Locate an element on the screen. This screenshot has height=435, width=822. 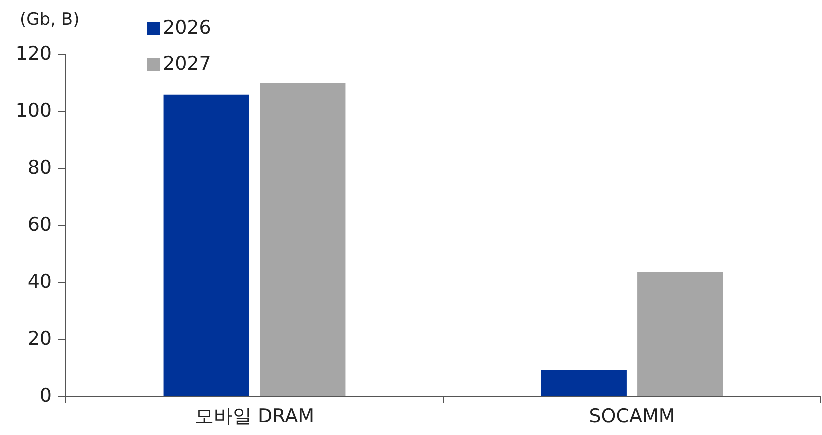
y-tick-label: 100 is located at coordinates (34, 111).